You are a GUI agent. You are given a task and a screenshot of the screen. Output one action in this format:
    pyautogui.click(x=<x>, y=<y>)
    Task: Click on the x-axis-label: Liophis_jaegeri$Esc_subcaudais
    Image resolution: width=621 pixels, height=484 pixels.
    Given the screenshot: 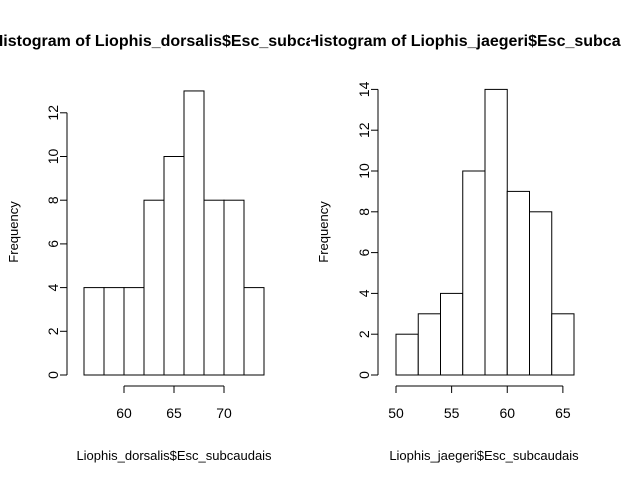 What is the action you would take?
    pyautogui.click(x=484, y=455)
    